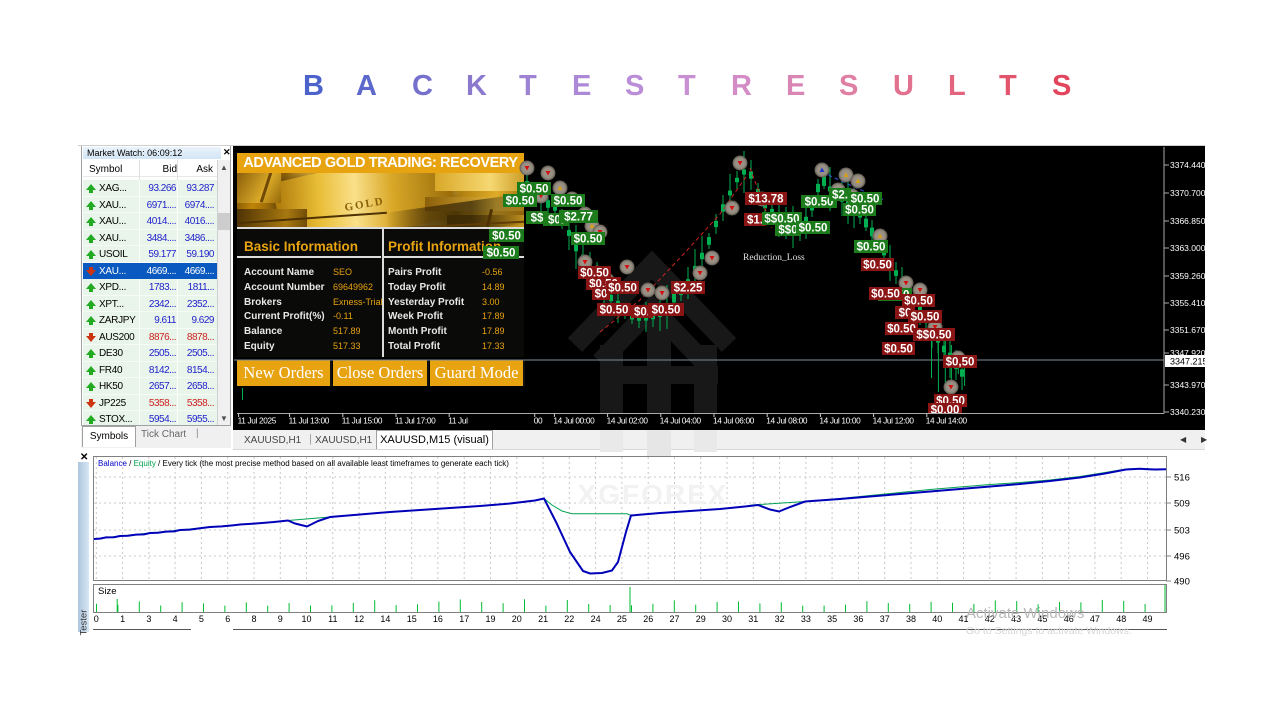  I want to click on svg-text: Size, so click(107, 591).